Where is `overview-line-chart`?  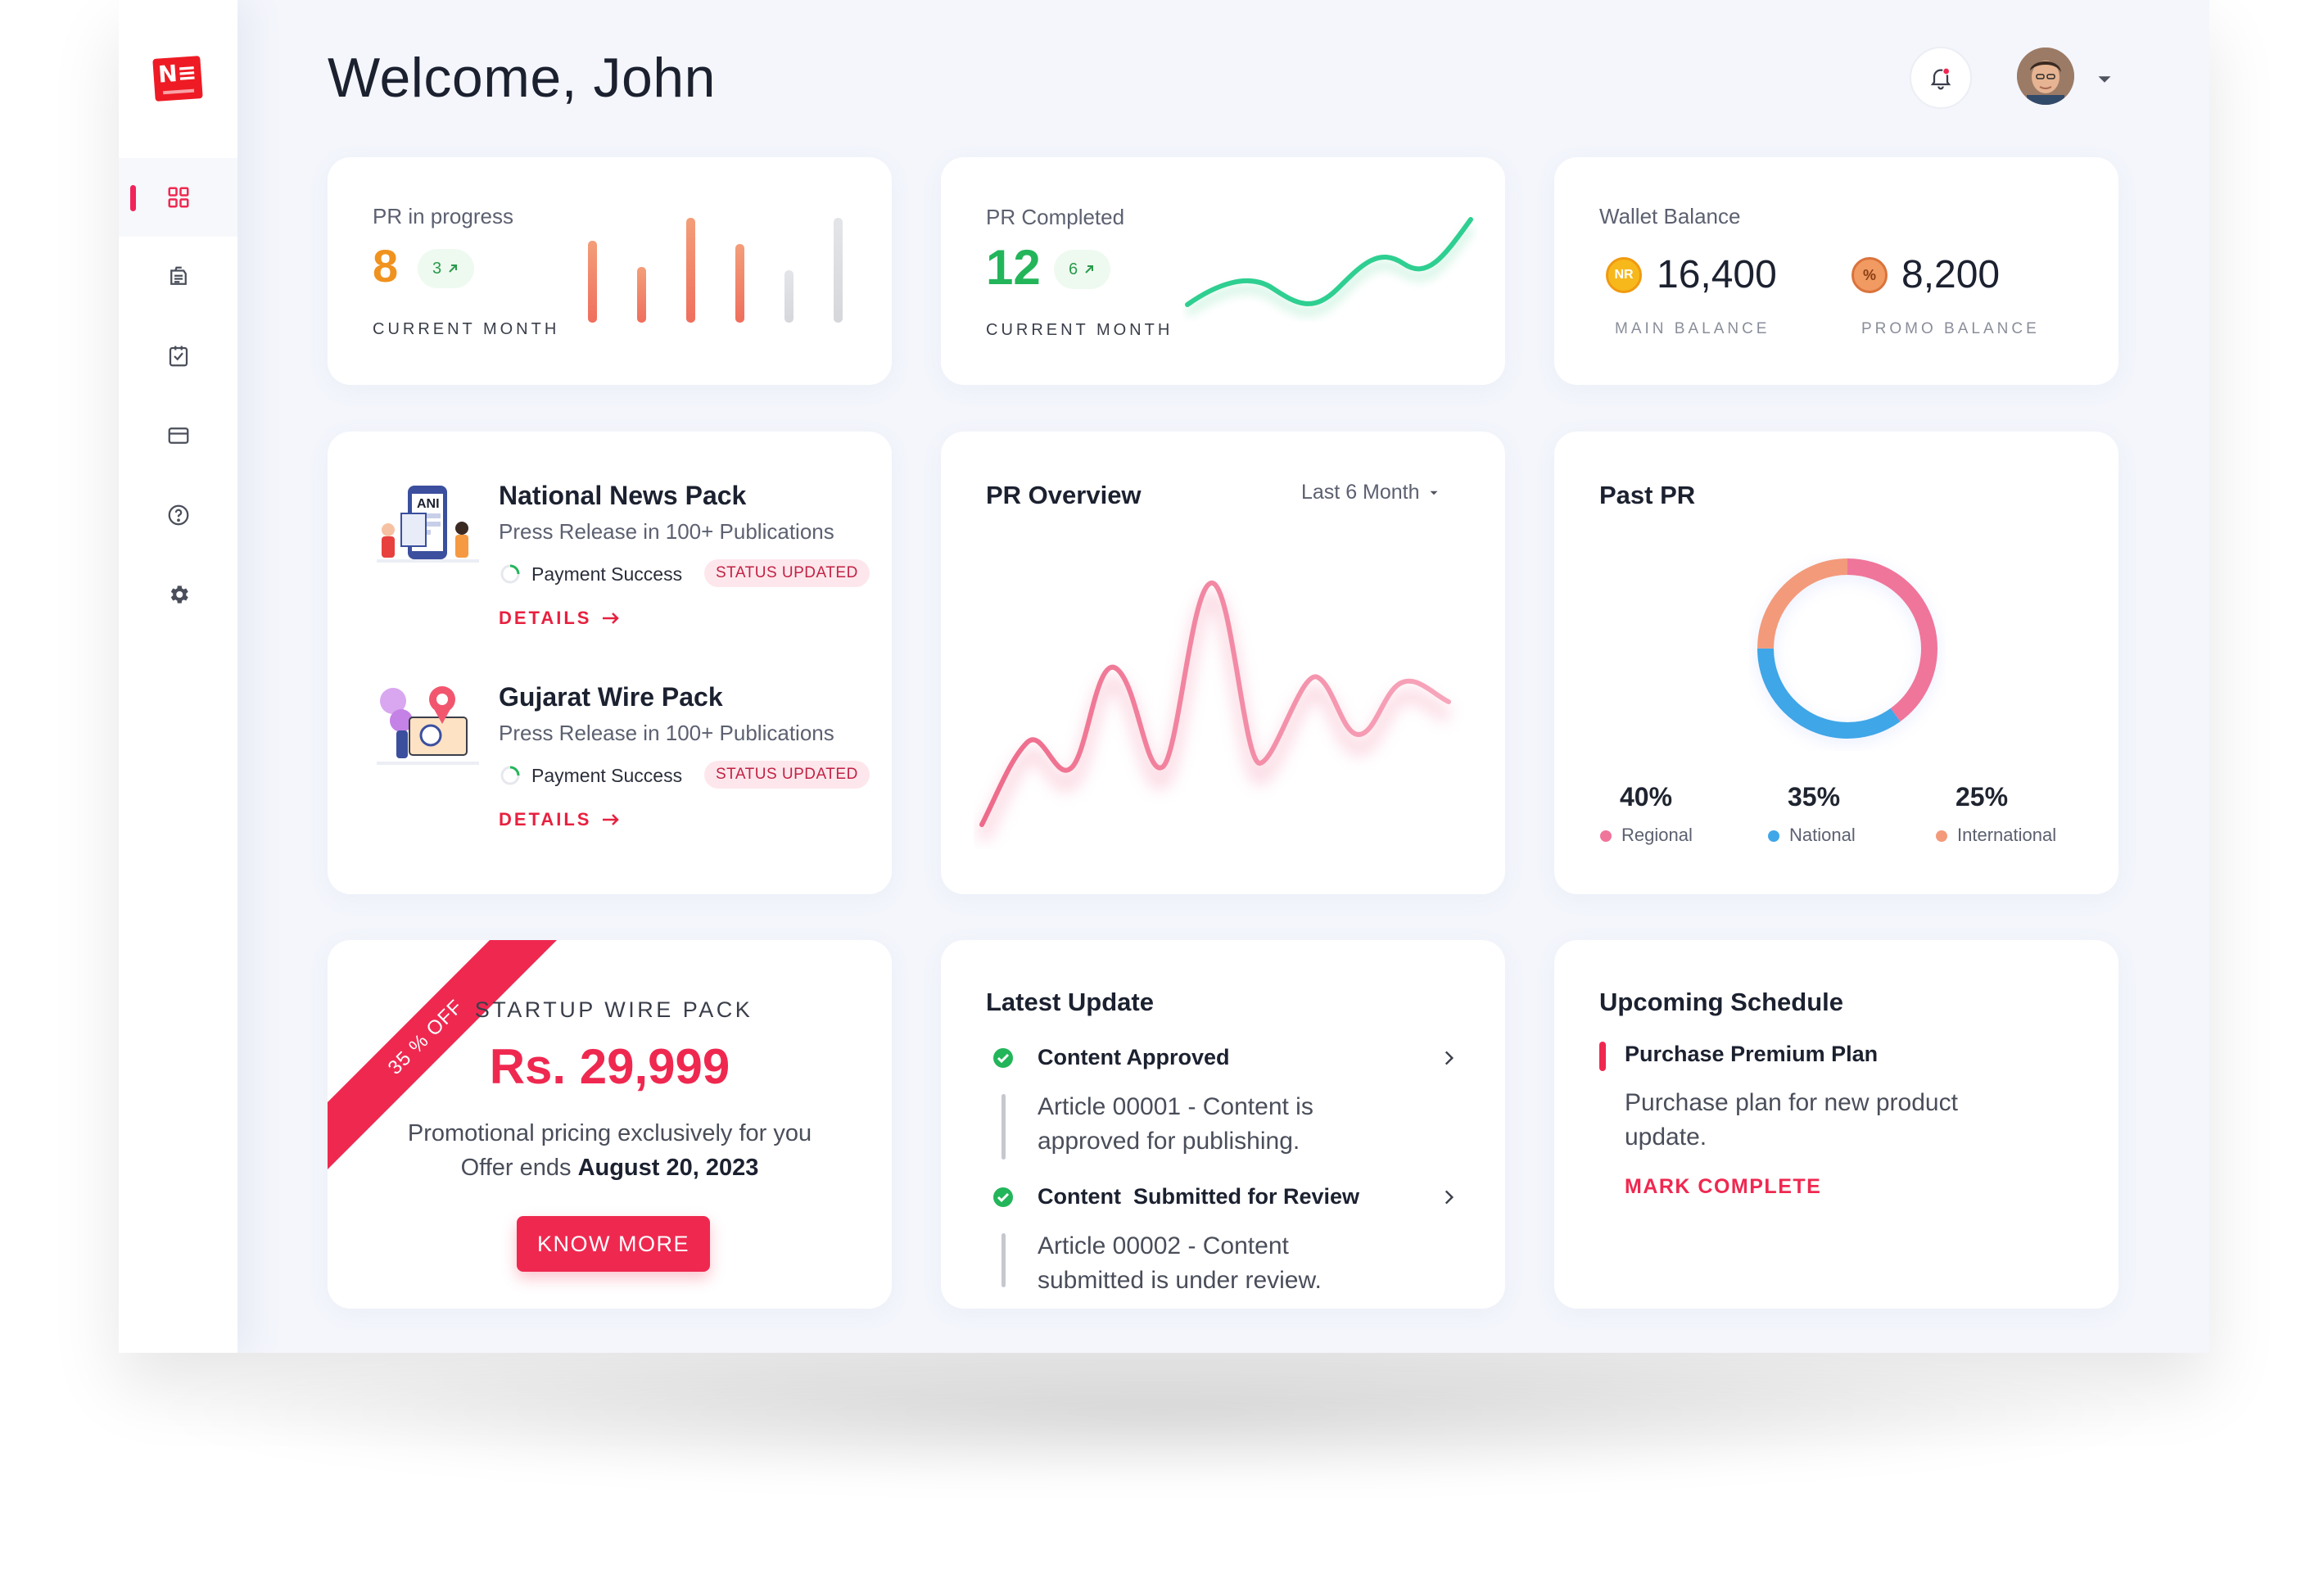 overview-line-chart is located at coordinates (1213, 712).